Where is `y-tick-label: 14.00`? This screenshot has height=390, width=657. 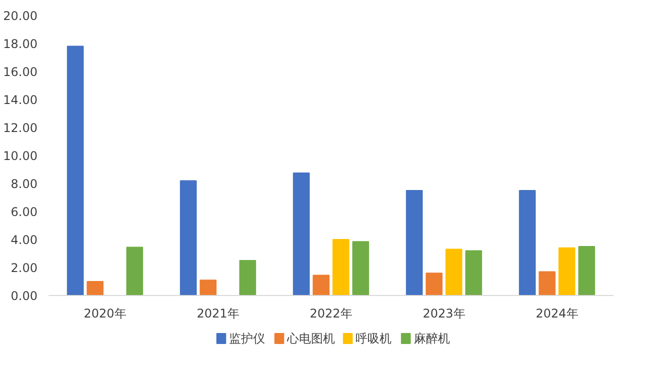
y-tick-label: 14.00 is located at coordinates (20, 100).